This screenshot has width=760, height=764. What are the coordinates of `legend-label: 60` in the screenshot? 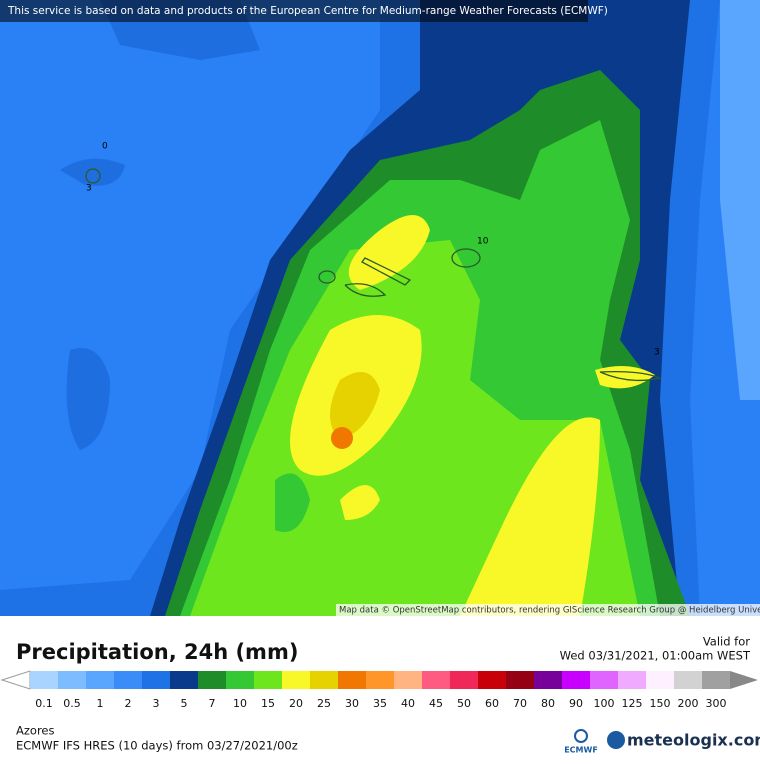 It's located at (492, 703).